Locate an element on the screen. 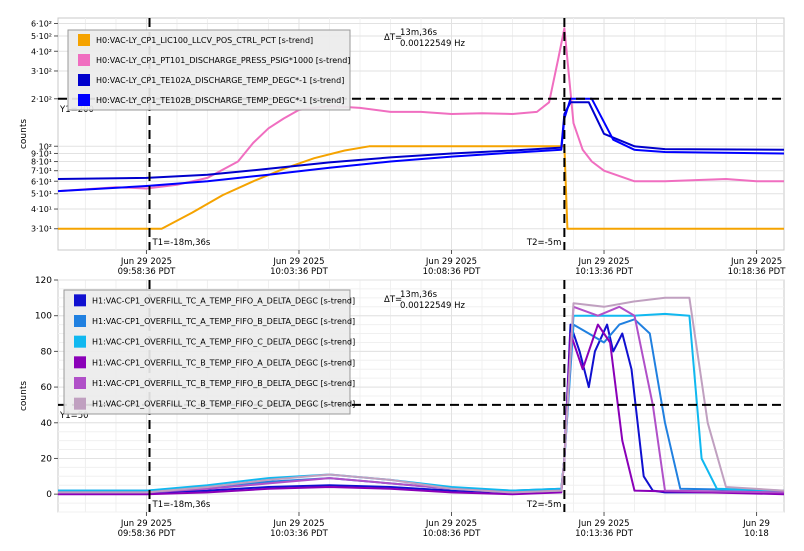 This screenshot has width=804, height=551. y-tick-label: 100 is located at coordinates (43, 317).